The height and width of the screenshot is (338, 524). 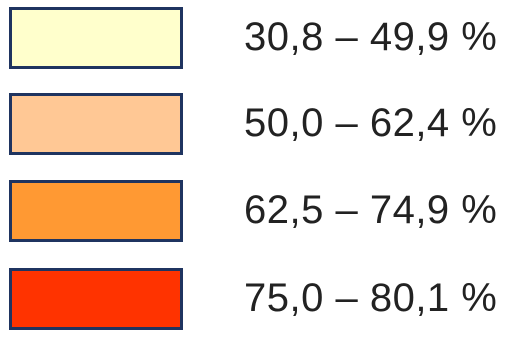 I want to click on legend-range-label: 30,8 – 49,9 %, so click(x=371, y=37).